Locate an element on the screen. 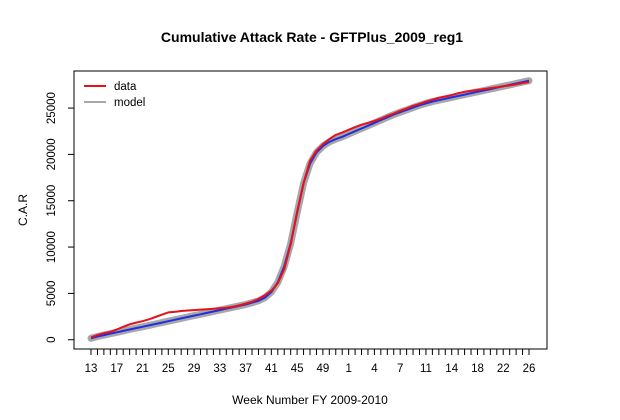 The image size is (620, 420). x-tick-label: 1 is located at coordinates (348, 369).